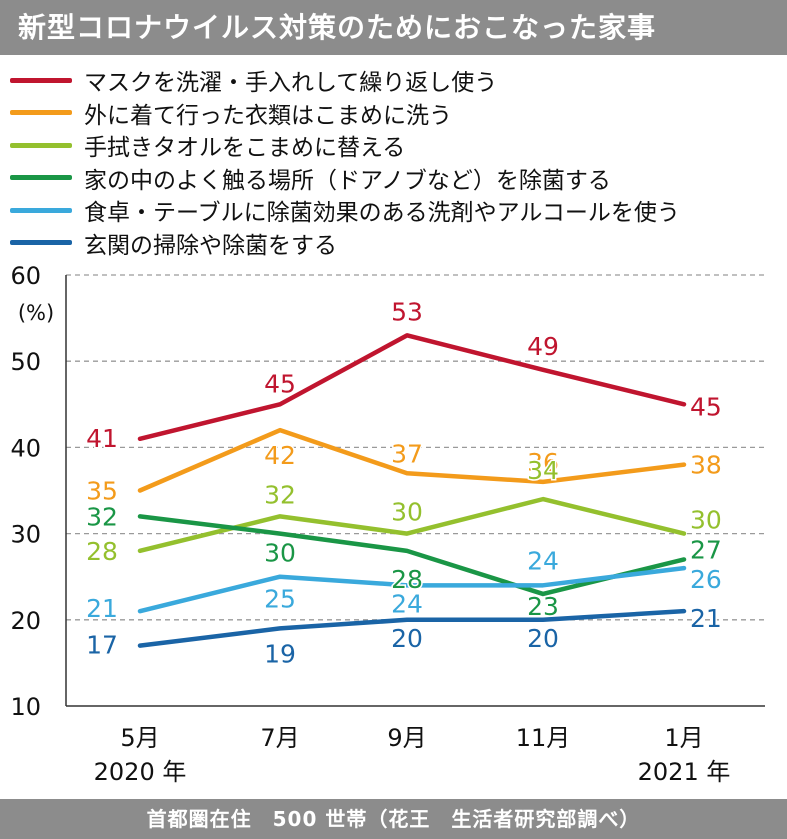 The height and width of the screenshot is (839, 787). Describe the element at coordinates (291, 83) in the screenshot. I see `legend-label: マスクを洗濯・手入れして繰り返し使う` at that location.